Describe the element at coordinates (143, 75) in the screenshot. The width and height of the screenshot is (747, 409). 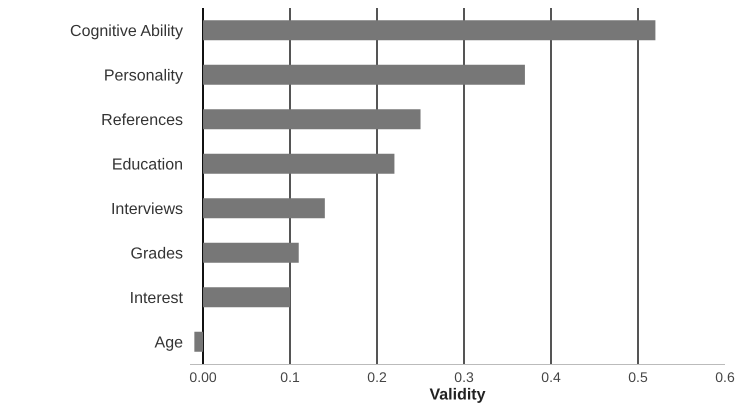
I see `y-tick-label: Personality` at that location.